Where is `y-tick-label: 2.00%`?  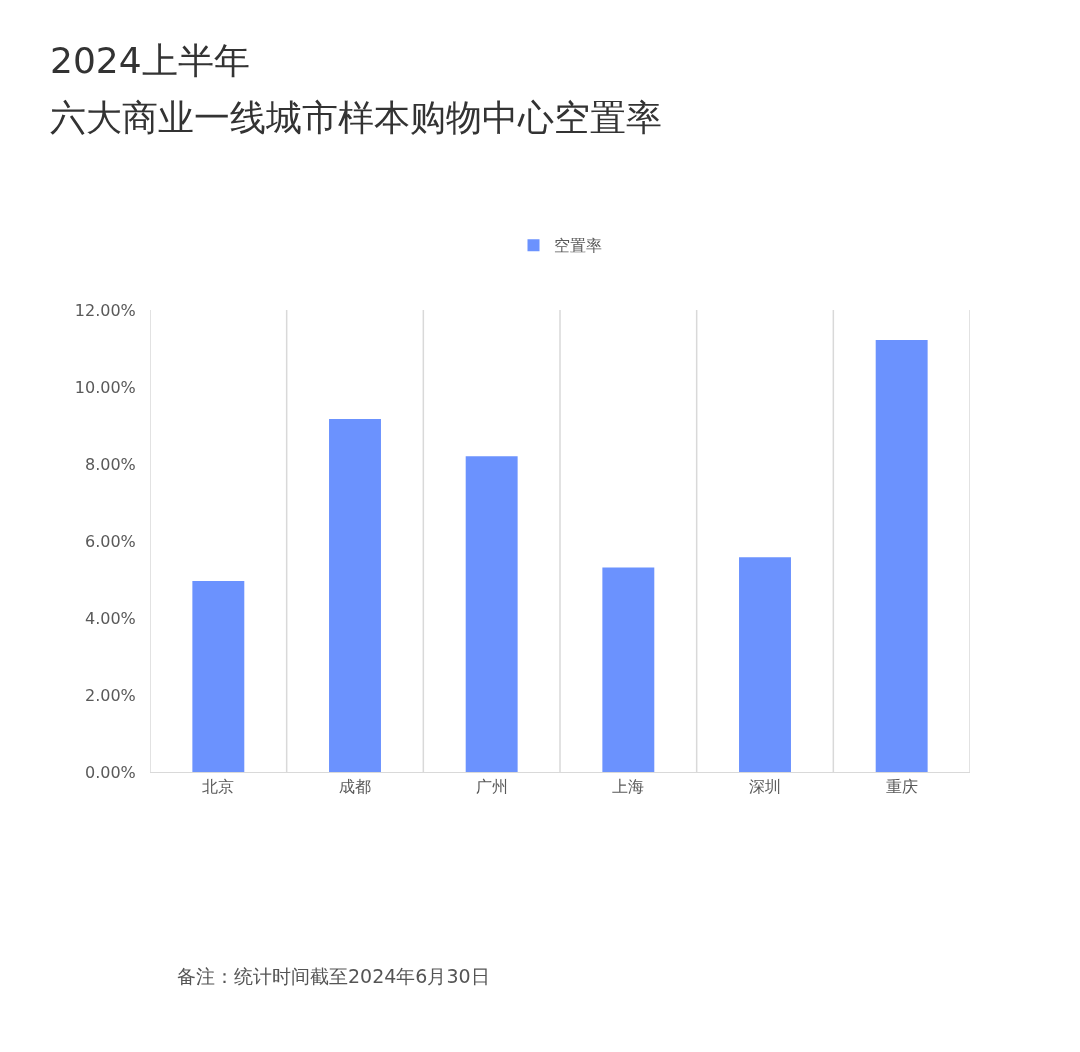
y-tick-label: 2.00% is located at coordinates (110, 695).